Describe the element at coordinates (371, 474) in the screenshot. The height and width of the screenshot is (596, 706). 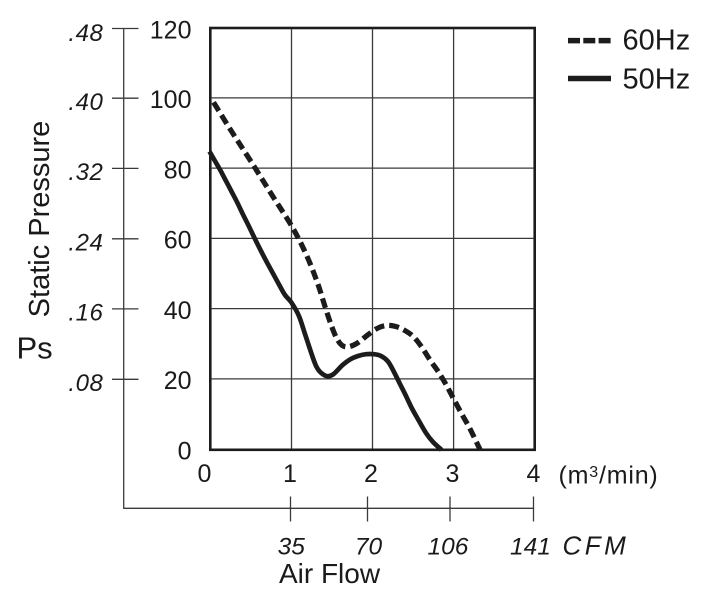
I see `svg-text: 2` at that location.